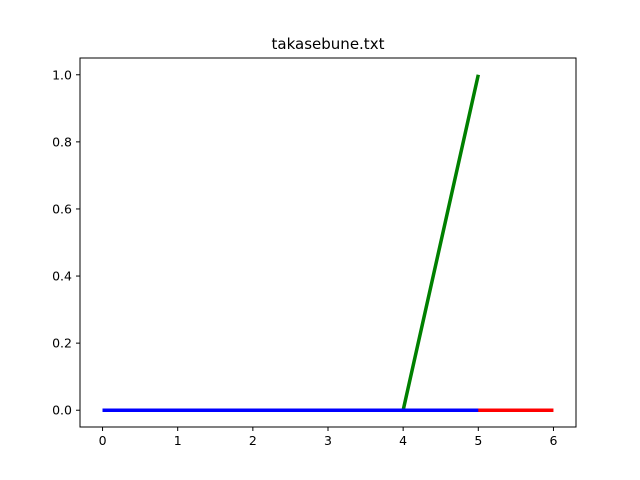 Image resolution: width=640 pixels, height=480 pixels. I want to click on chart-title: takasebune.txt, so click(328, 44).